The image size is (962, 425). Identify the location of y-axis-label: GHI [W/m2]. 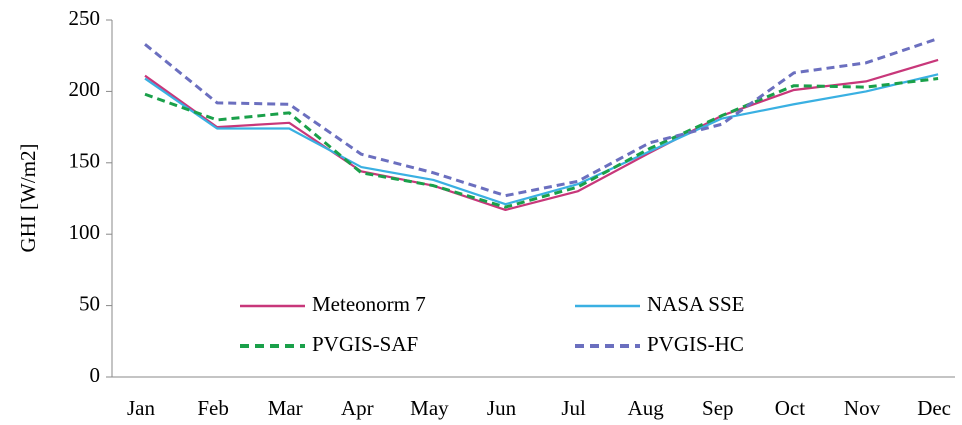
(28, 197).